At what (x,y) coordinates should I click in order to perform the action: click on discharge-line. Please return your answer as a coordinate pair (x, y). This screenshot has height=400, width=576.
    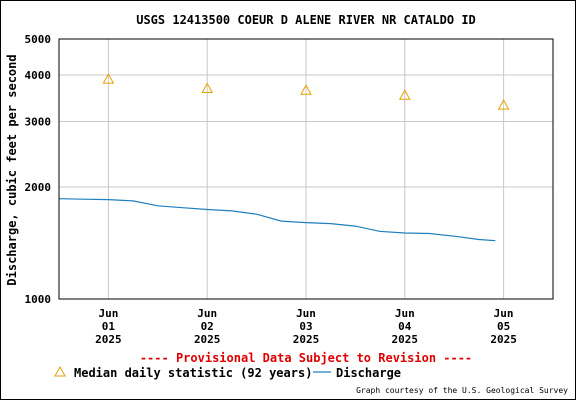
    Looking at the image, I should click on (277, 220).